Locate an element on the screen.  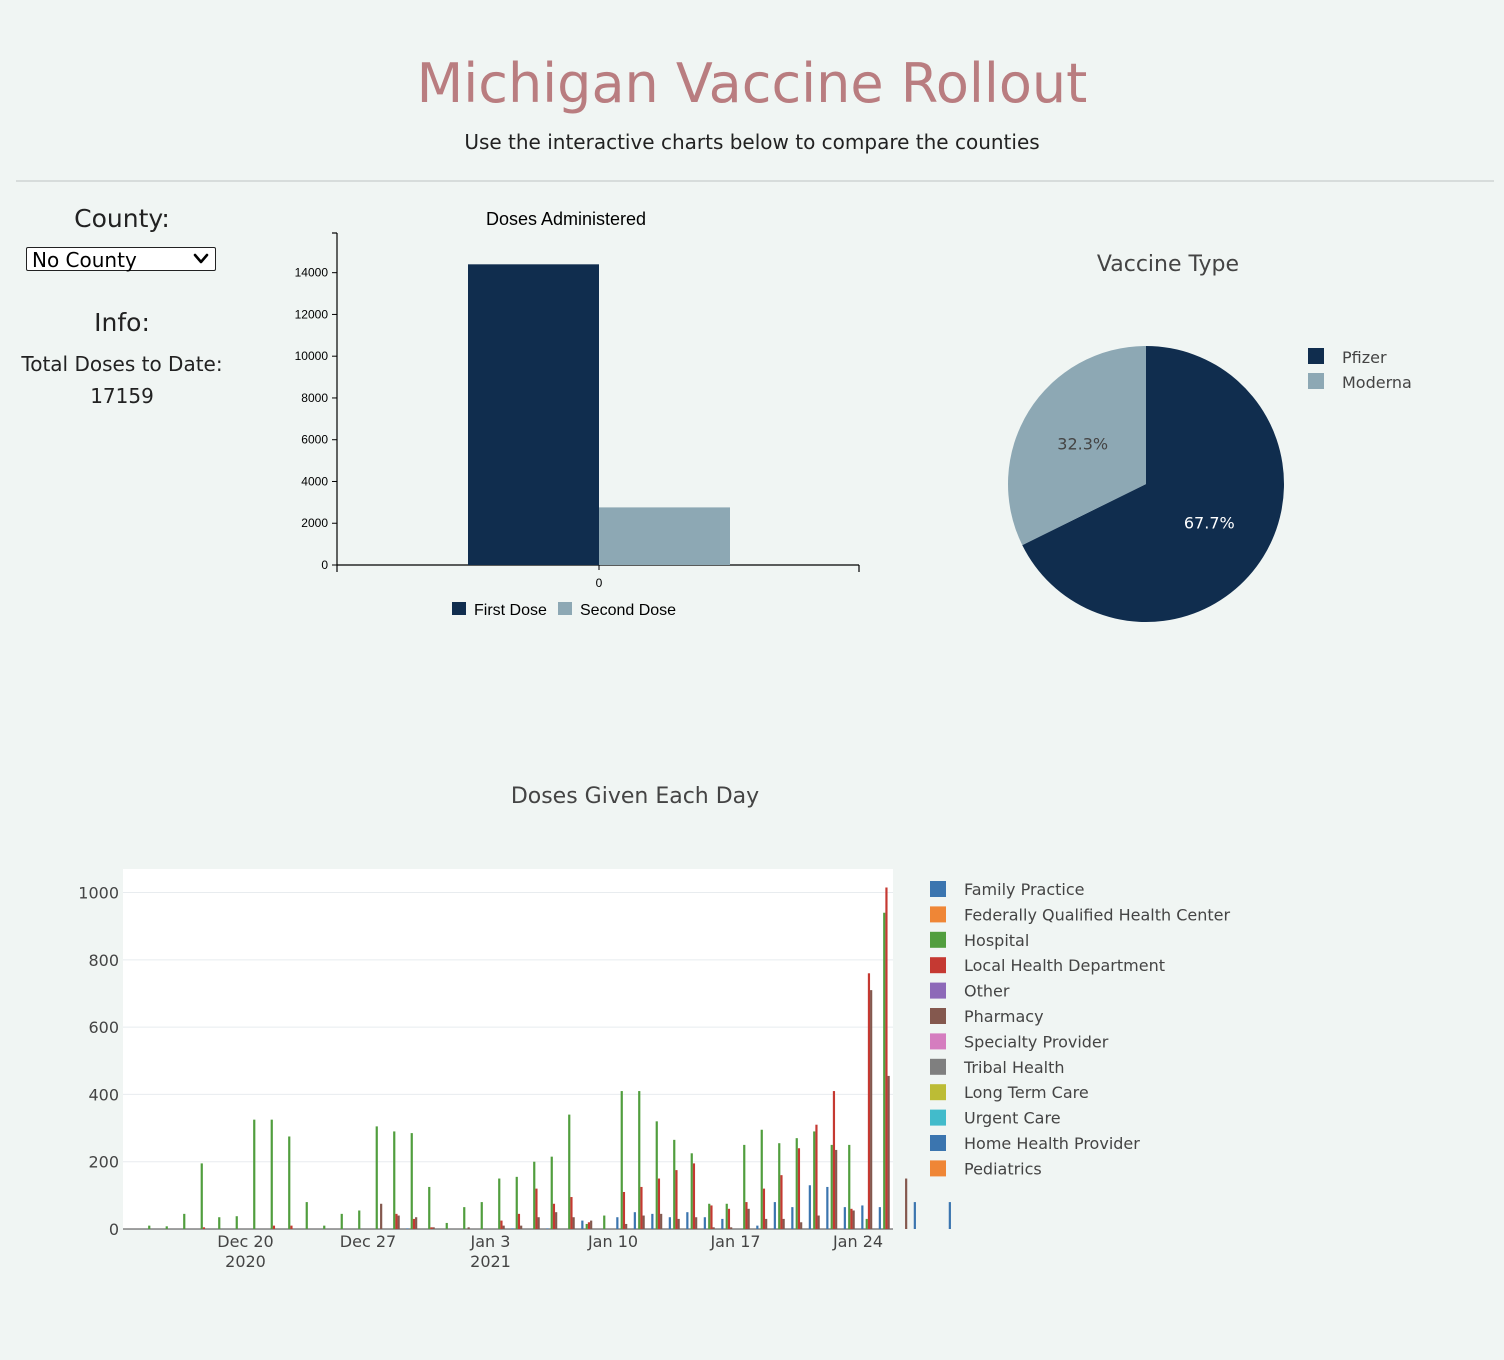
bar-first-dose is located at coordinates (533, 414).